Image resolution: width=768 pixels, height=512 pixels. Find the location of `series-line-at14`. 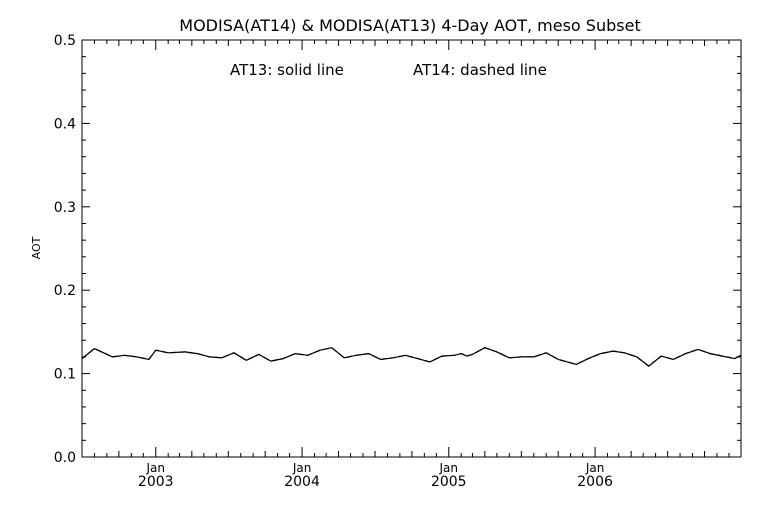

series-line-at14 is located at coordinates (411, 357).